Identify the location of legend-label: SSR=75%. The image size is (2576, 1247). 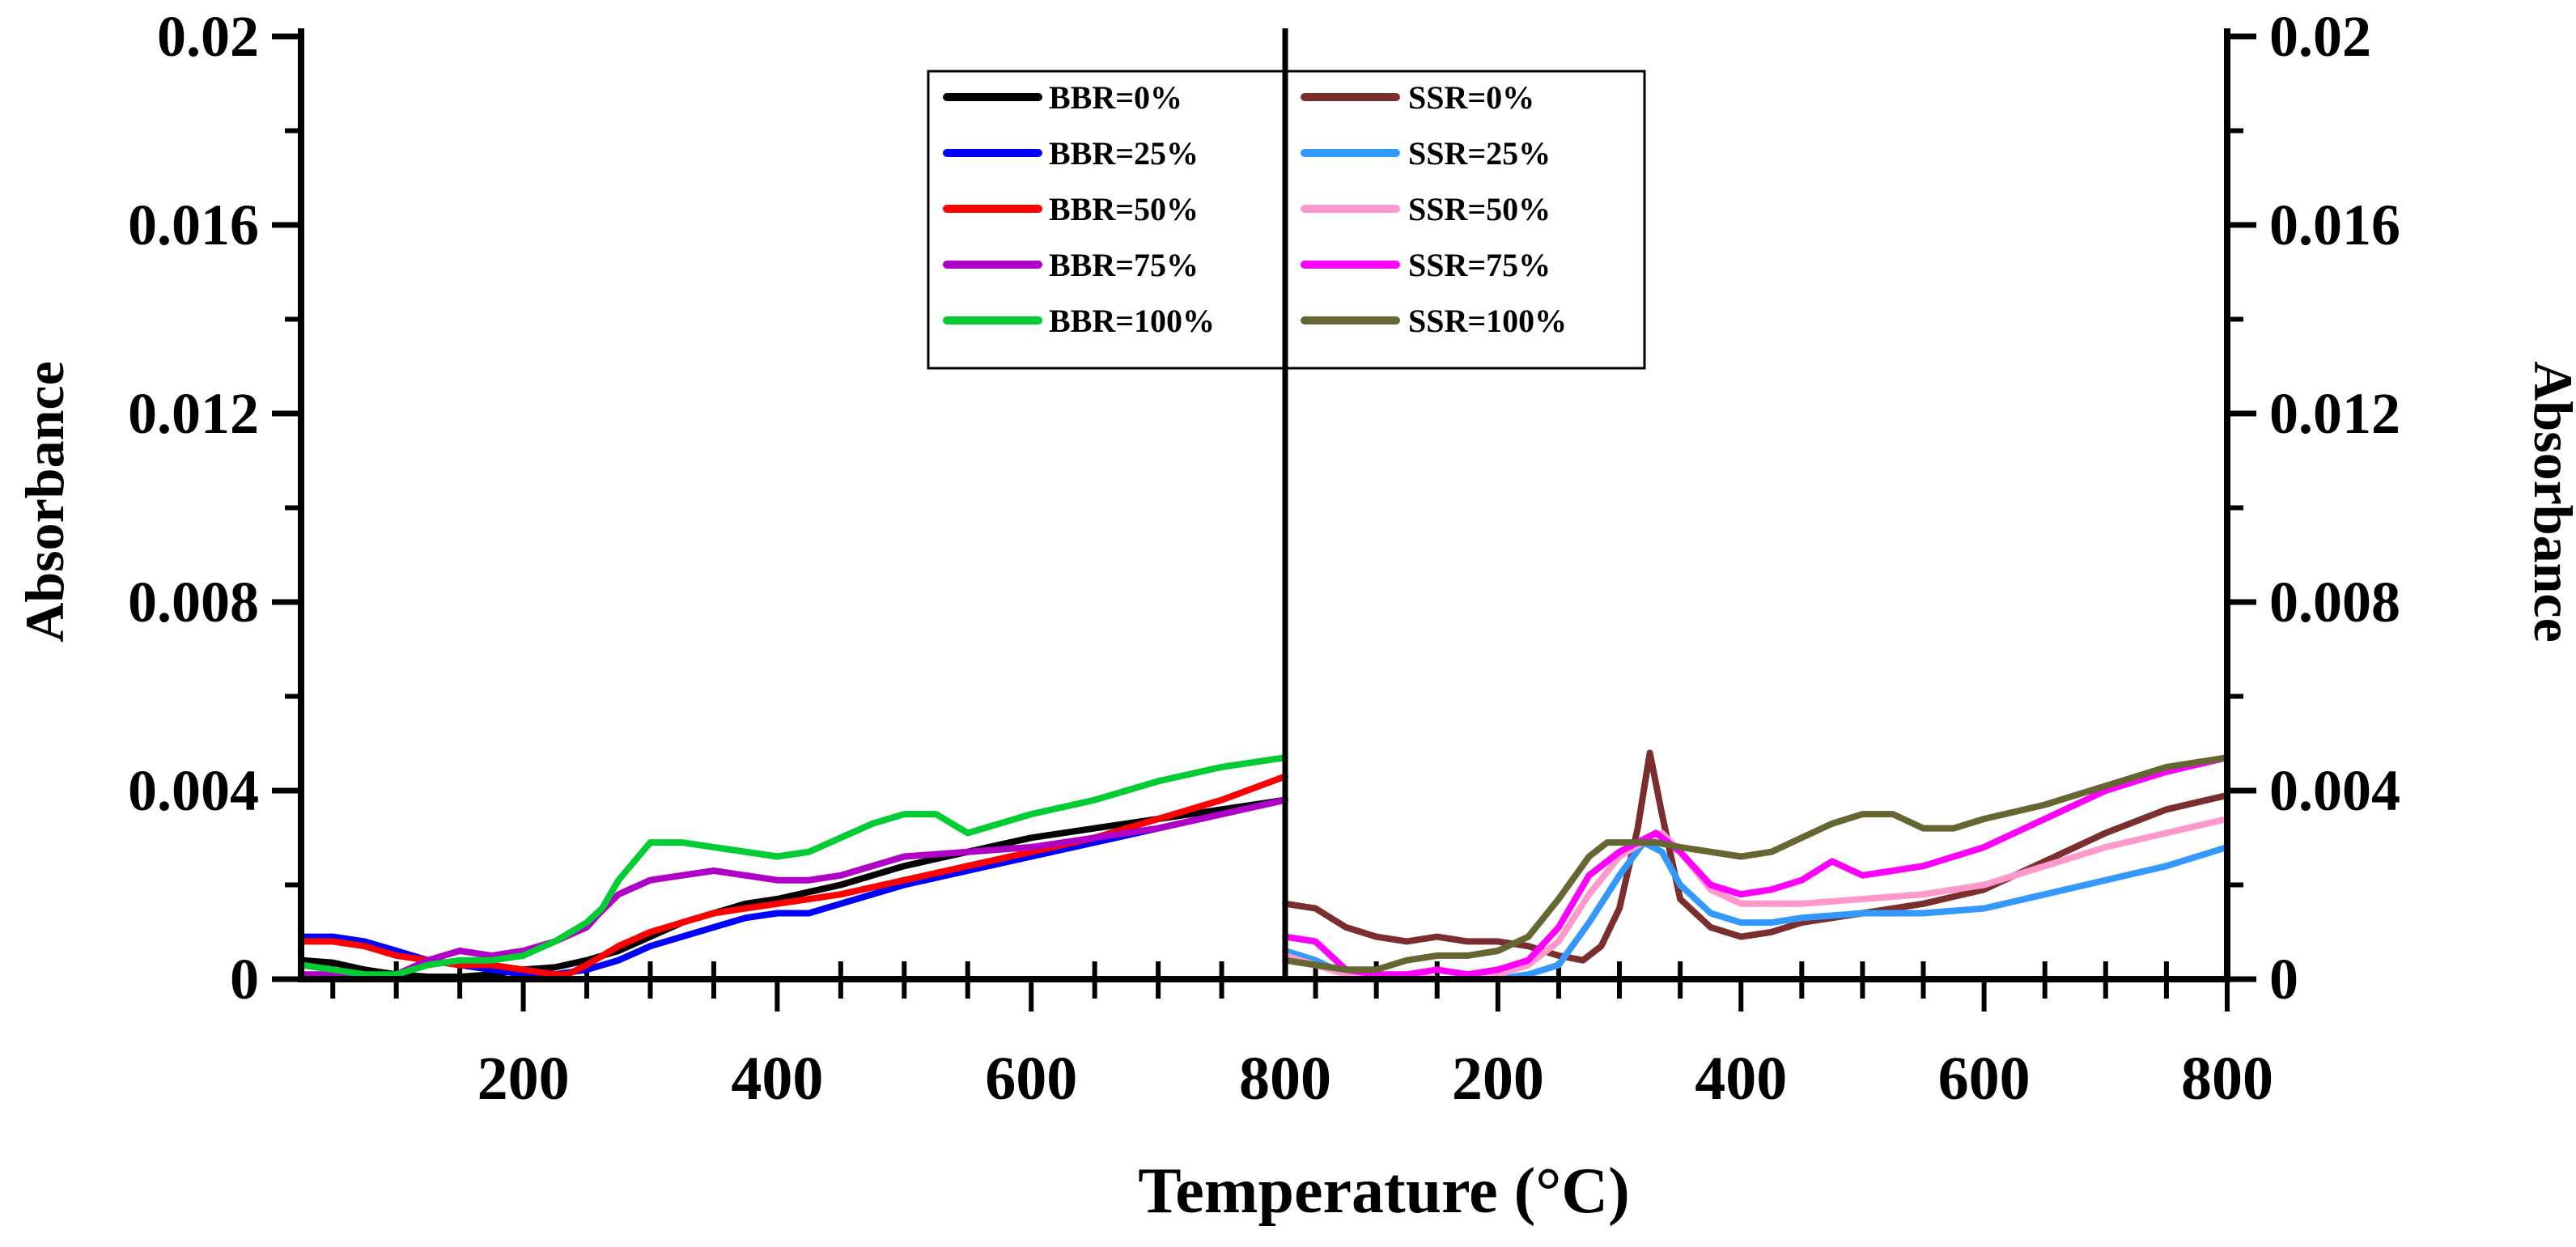
(1479, 265).